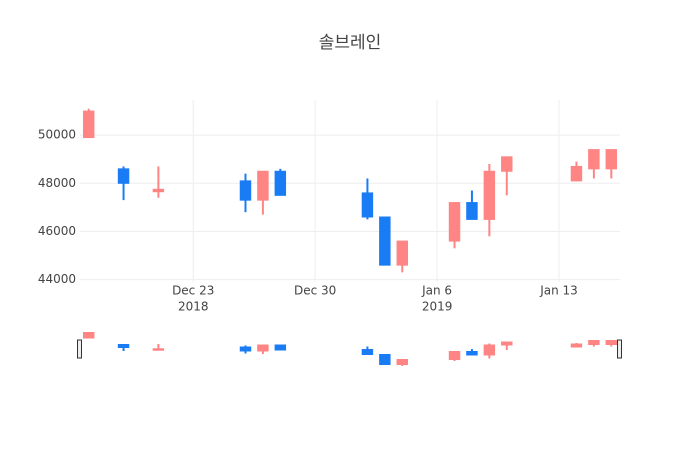  What do you see at coordinates (57, 279) in the screenshot?
I see `y-tick-label: 44000` at bounding box center [57, 279].